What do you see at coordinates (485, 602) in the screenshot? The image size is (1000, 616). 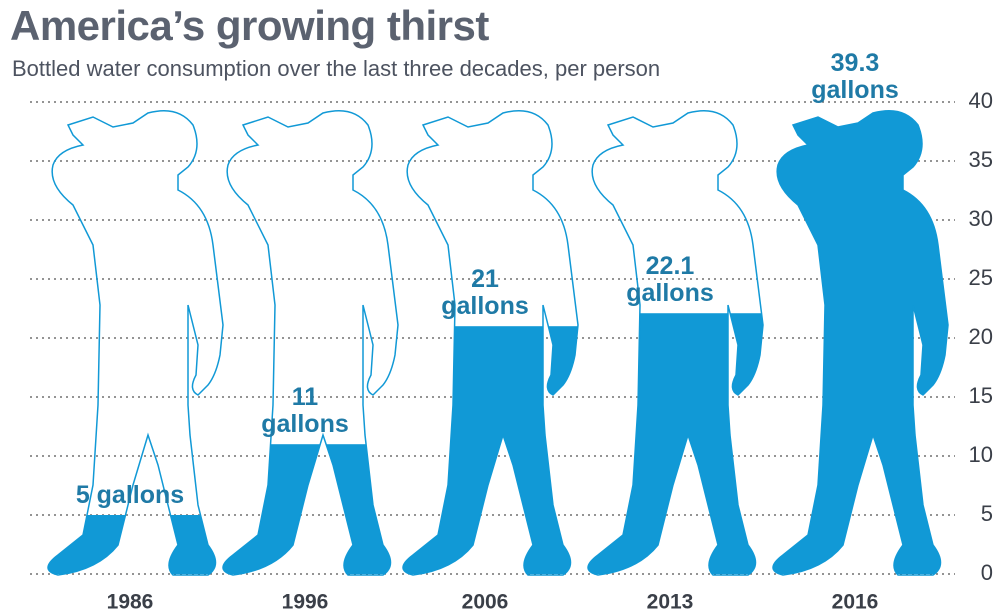 I see `x-tick-label: 2006` at bounding box center [485, 602].